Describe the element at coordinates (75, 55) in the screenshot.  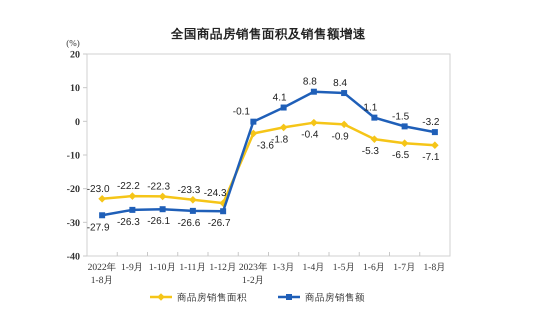
I see `y-tick-label: 20` at that location.